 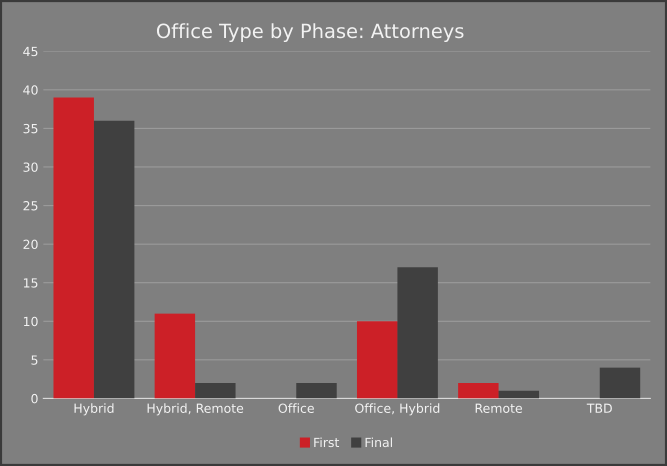 I want to click on y-tick-label: 25, so click(x=31, y=205).